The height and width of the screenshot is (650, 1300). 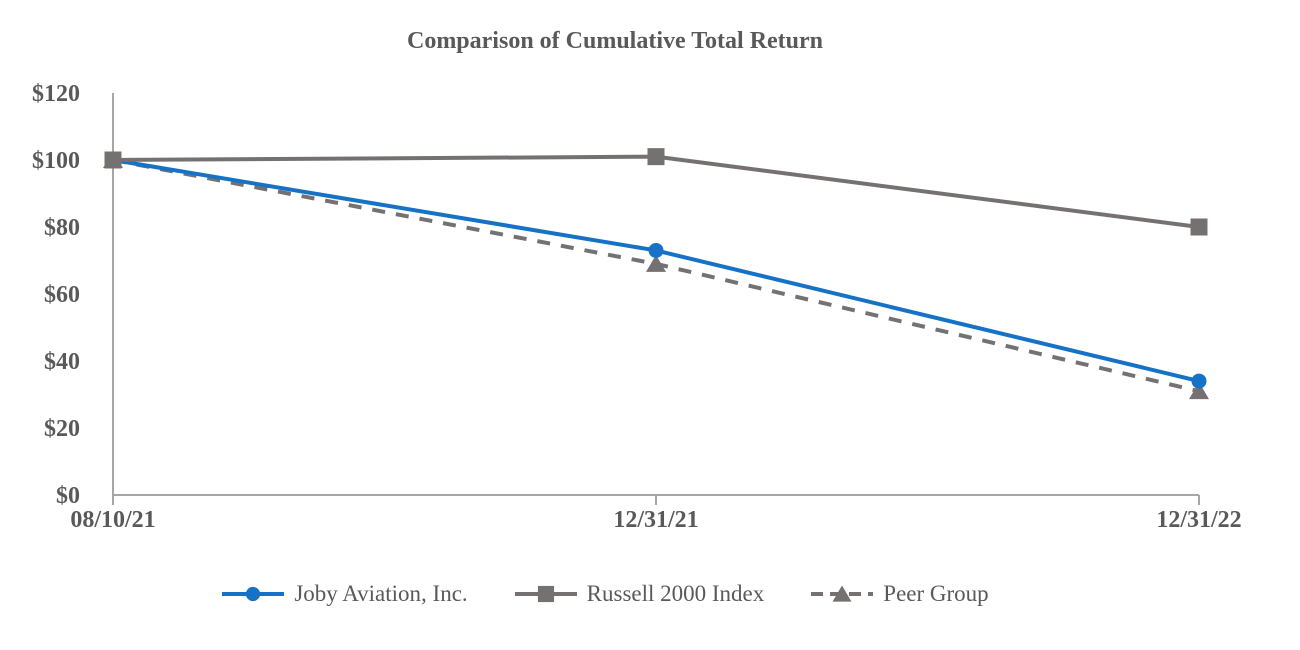 What do you see at coordinates (615, 41) in the screenshot?
I see `chart-title: Comparison of Cumulative Total Return` at bounding box center [615, 41].